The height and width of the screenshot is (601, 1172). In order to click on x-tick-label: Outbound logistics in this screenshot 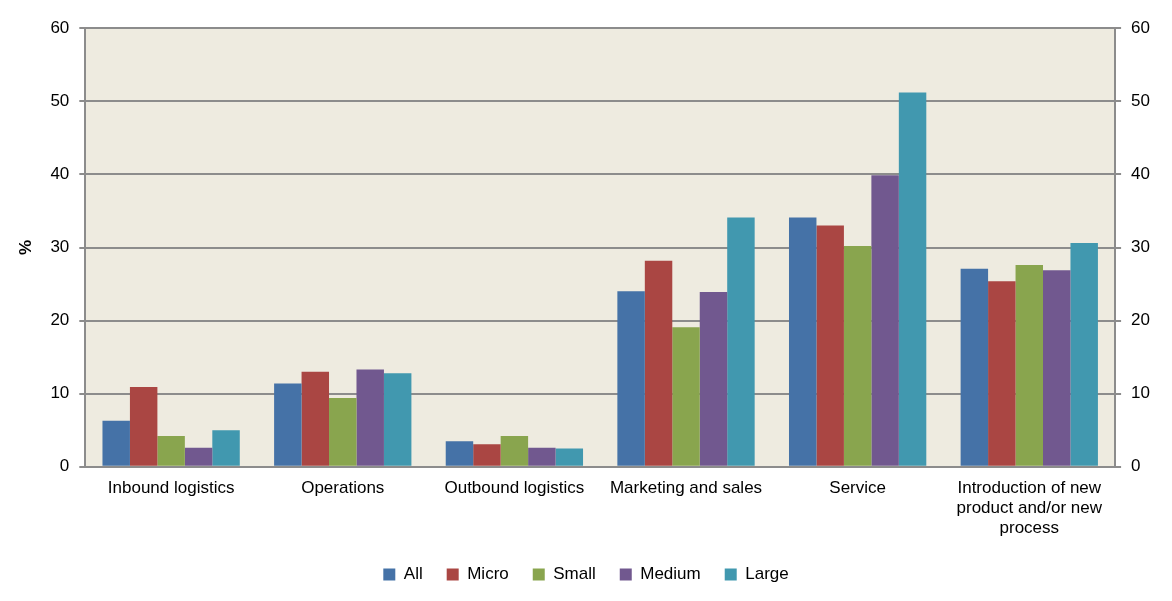, I will do `click(514, 487)`.